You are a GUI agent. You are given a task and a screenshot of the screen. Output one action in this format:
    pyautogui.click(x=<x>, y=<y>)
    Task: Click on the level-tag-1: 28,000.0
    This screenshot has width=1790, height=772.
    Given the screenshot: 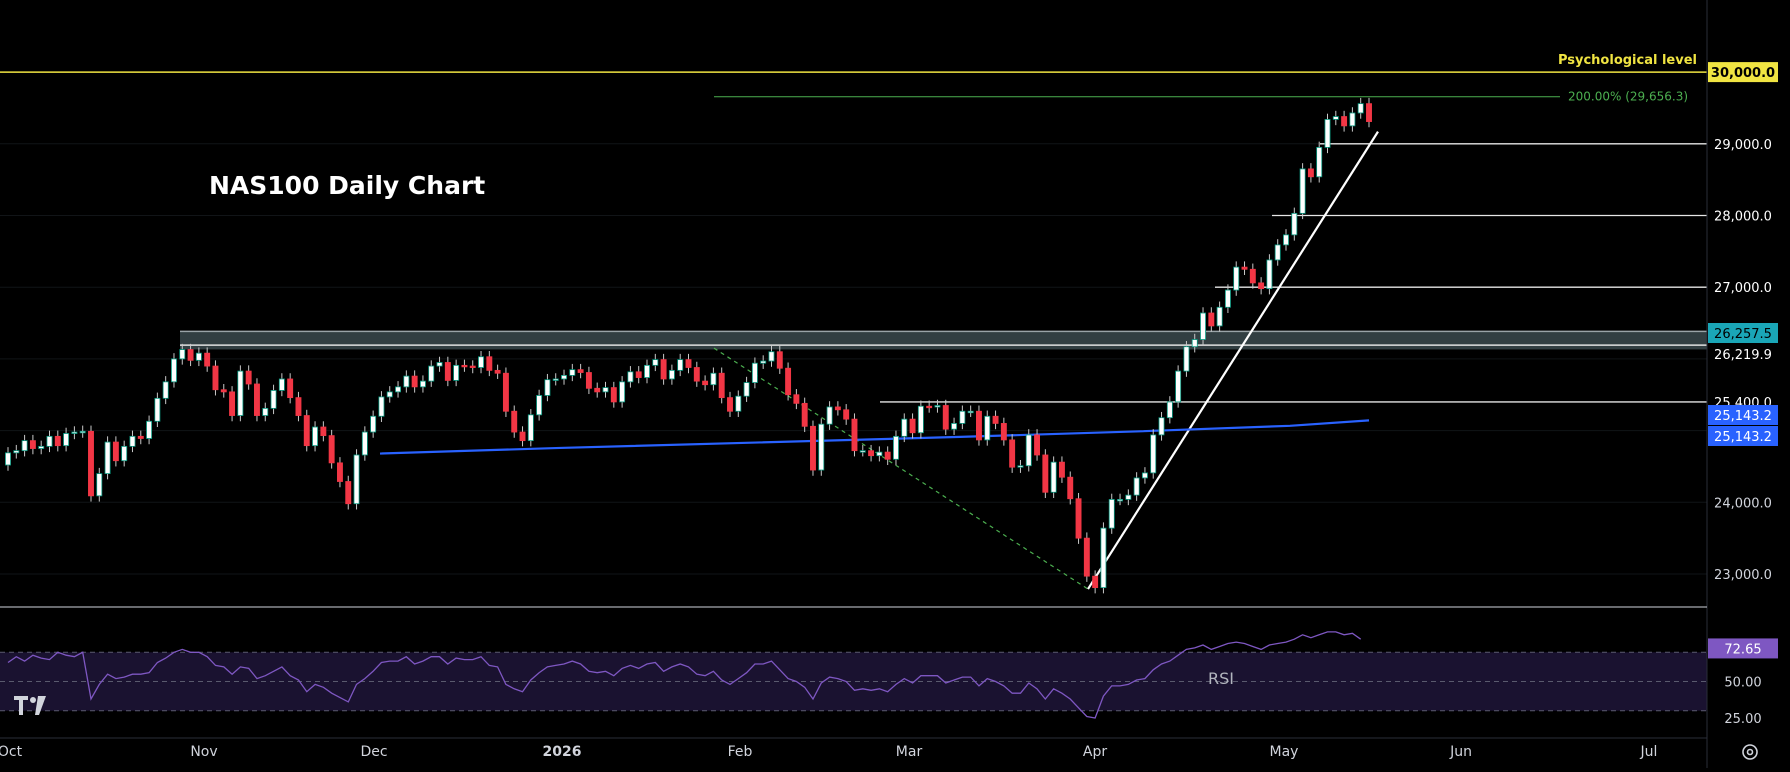 What is the action you would take?
    pyautogui.click(x=1743, y=217)
    